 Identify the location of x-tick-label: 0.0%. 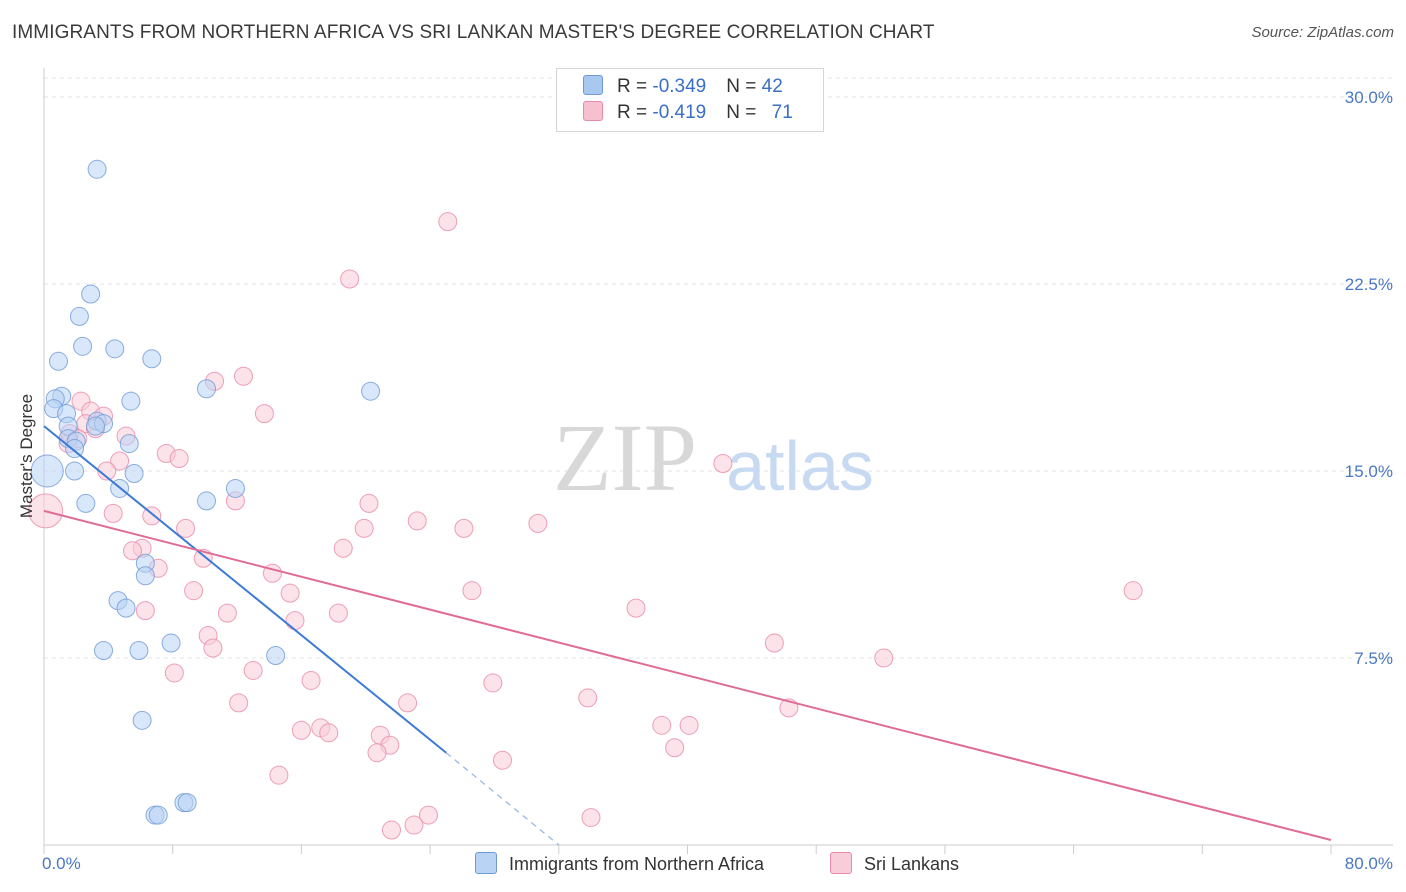
(61, 863).